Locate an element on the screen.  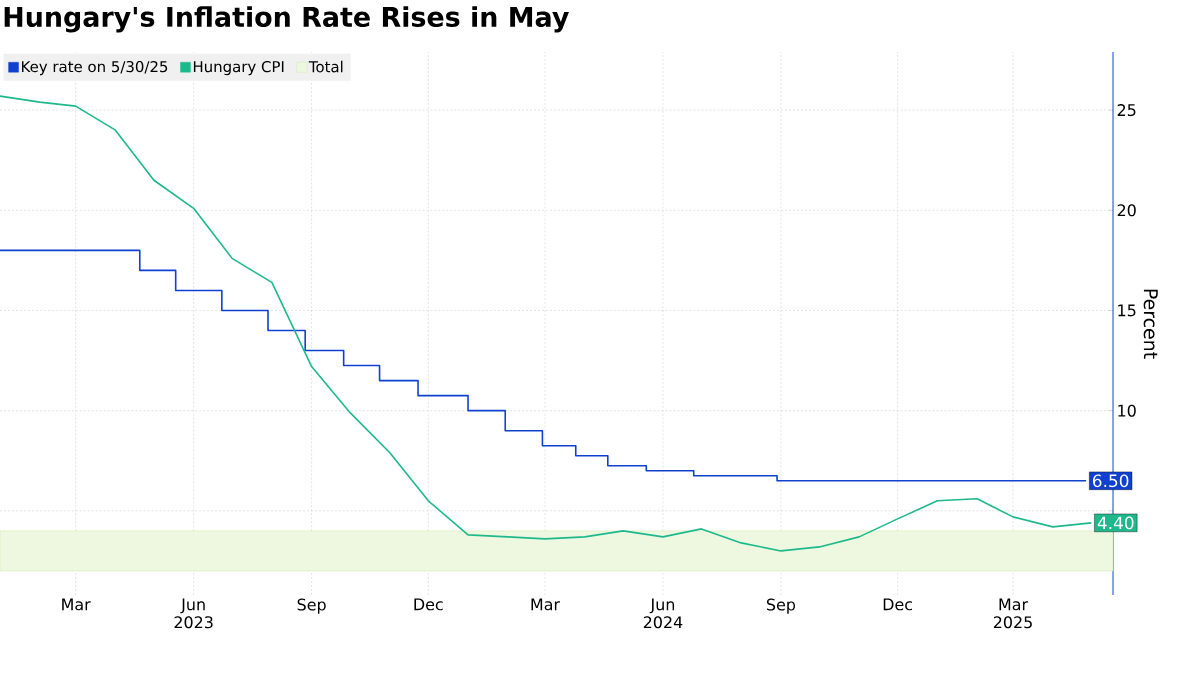
legend-label: Hungary CPI is located at coordinates (238, 68).